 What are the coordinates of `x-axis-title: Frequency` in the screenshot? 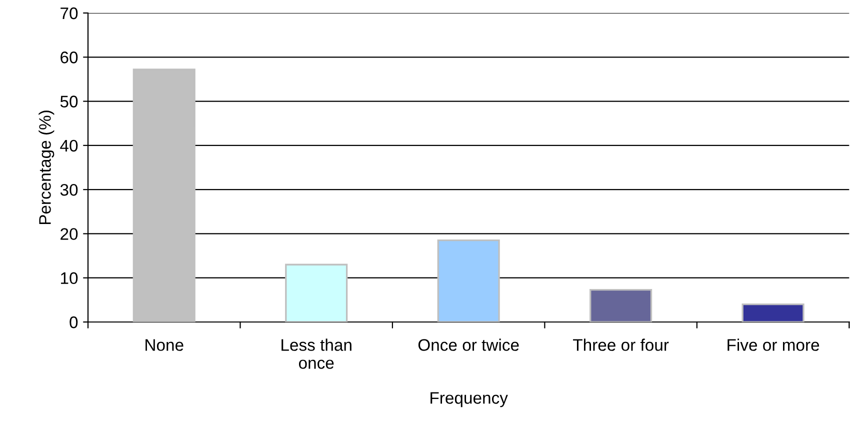 It's located at (469, 400).